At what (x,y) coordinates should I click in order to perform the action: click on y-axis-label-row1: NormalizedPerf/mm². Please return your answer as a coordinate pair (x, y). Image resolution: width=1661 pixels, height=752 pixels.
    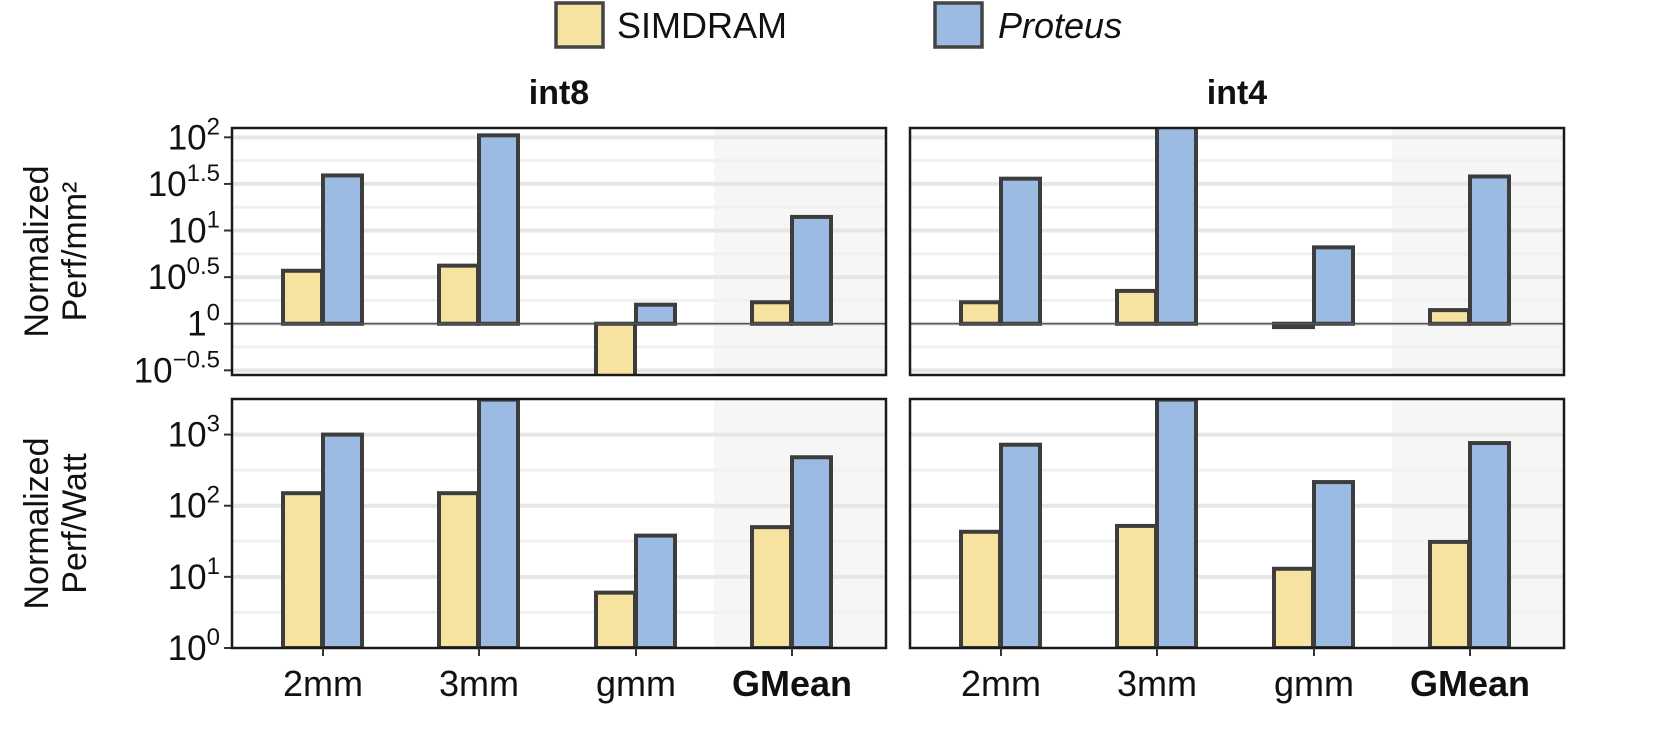
    Looking at the image, I should click on (56, 252).